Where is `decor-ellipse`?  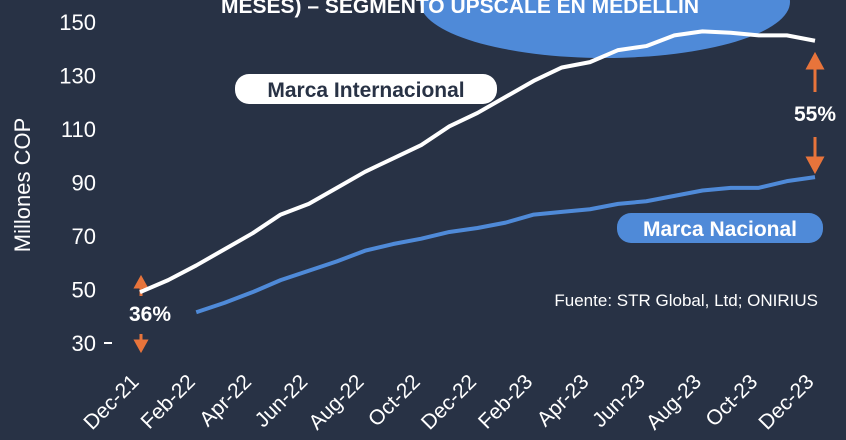 decor-ellipse is located at coordinates (605, 29).